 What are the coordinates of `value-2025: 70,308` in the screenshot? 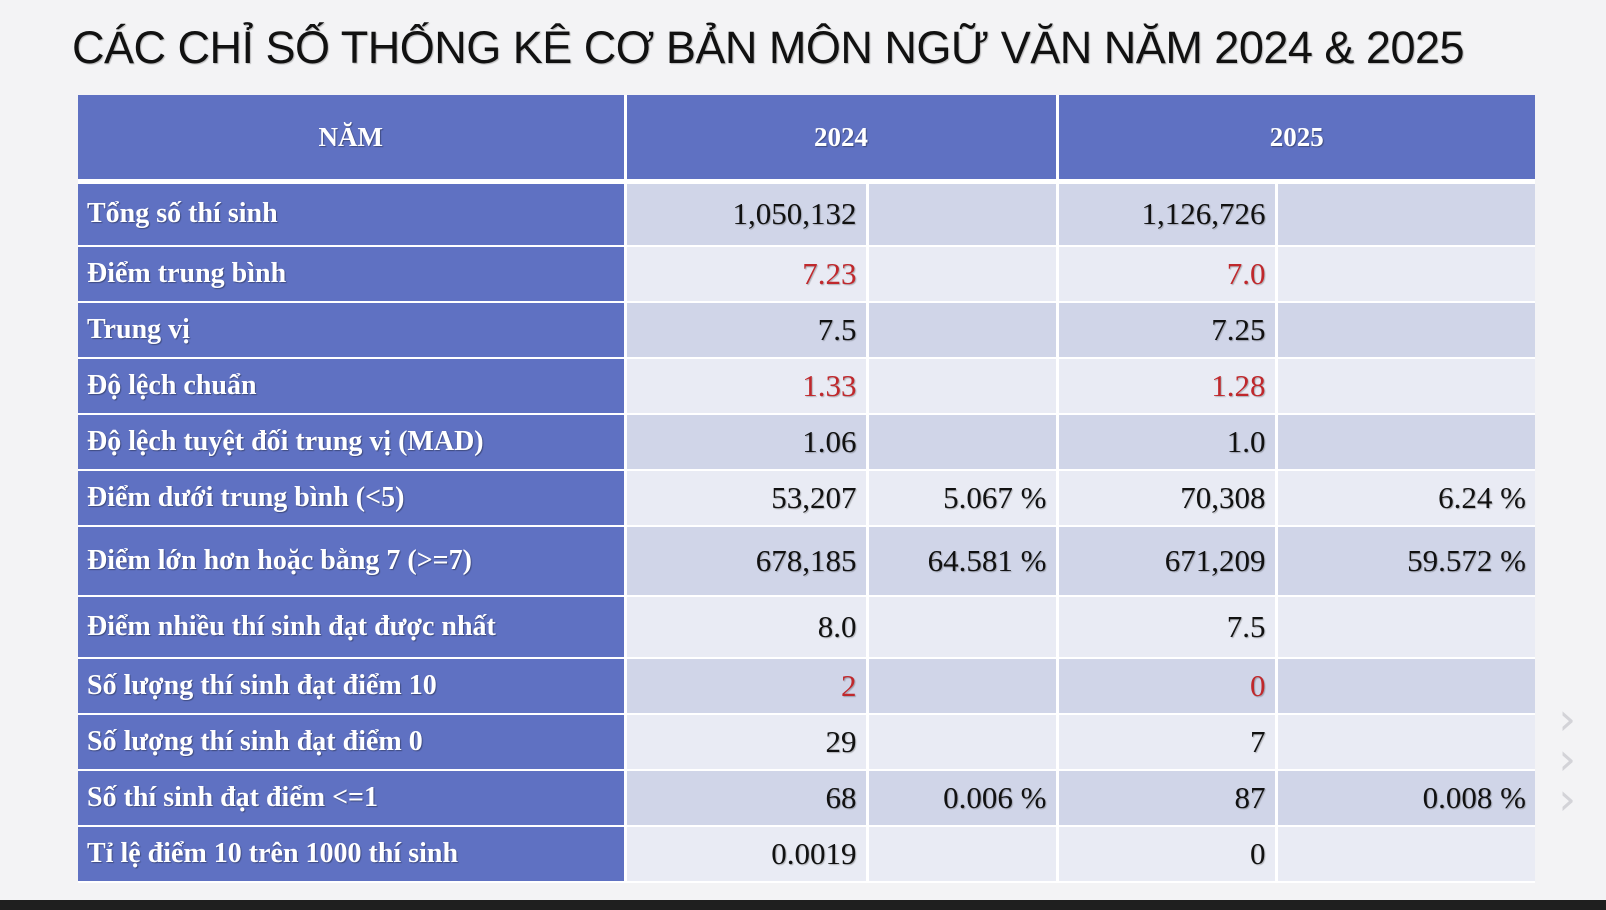 It's located at (1167, 498).